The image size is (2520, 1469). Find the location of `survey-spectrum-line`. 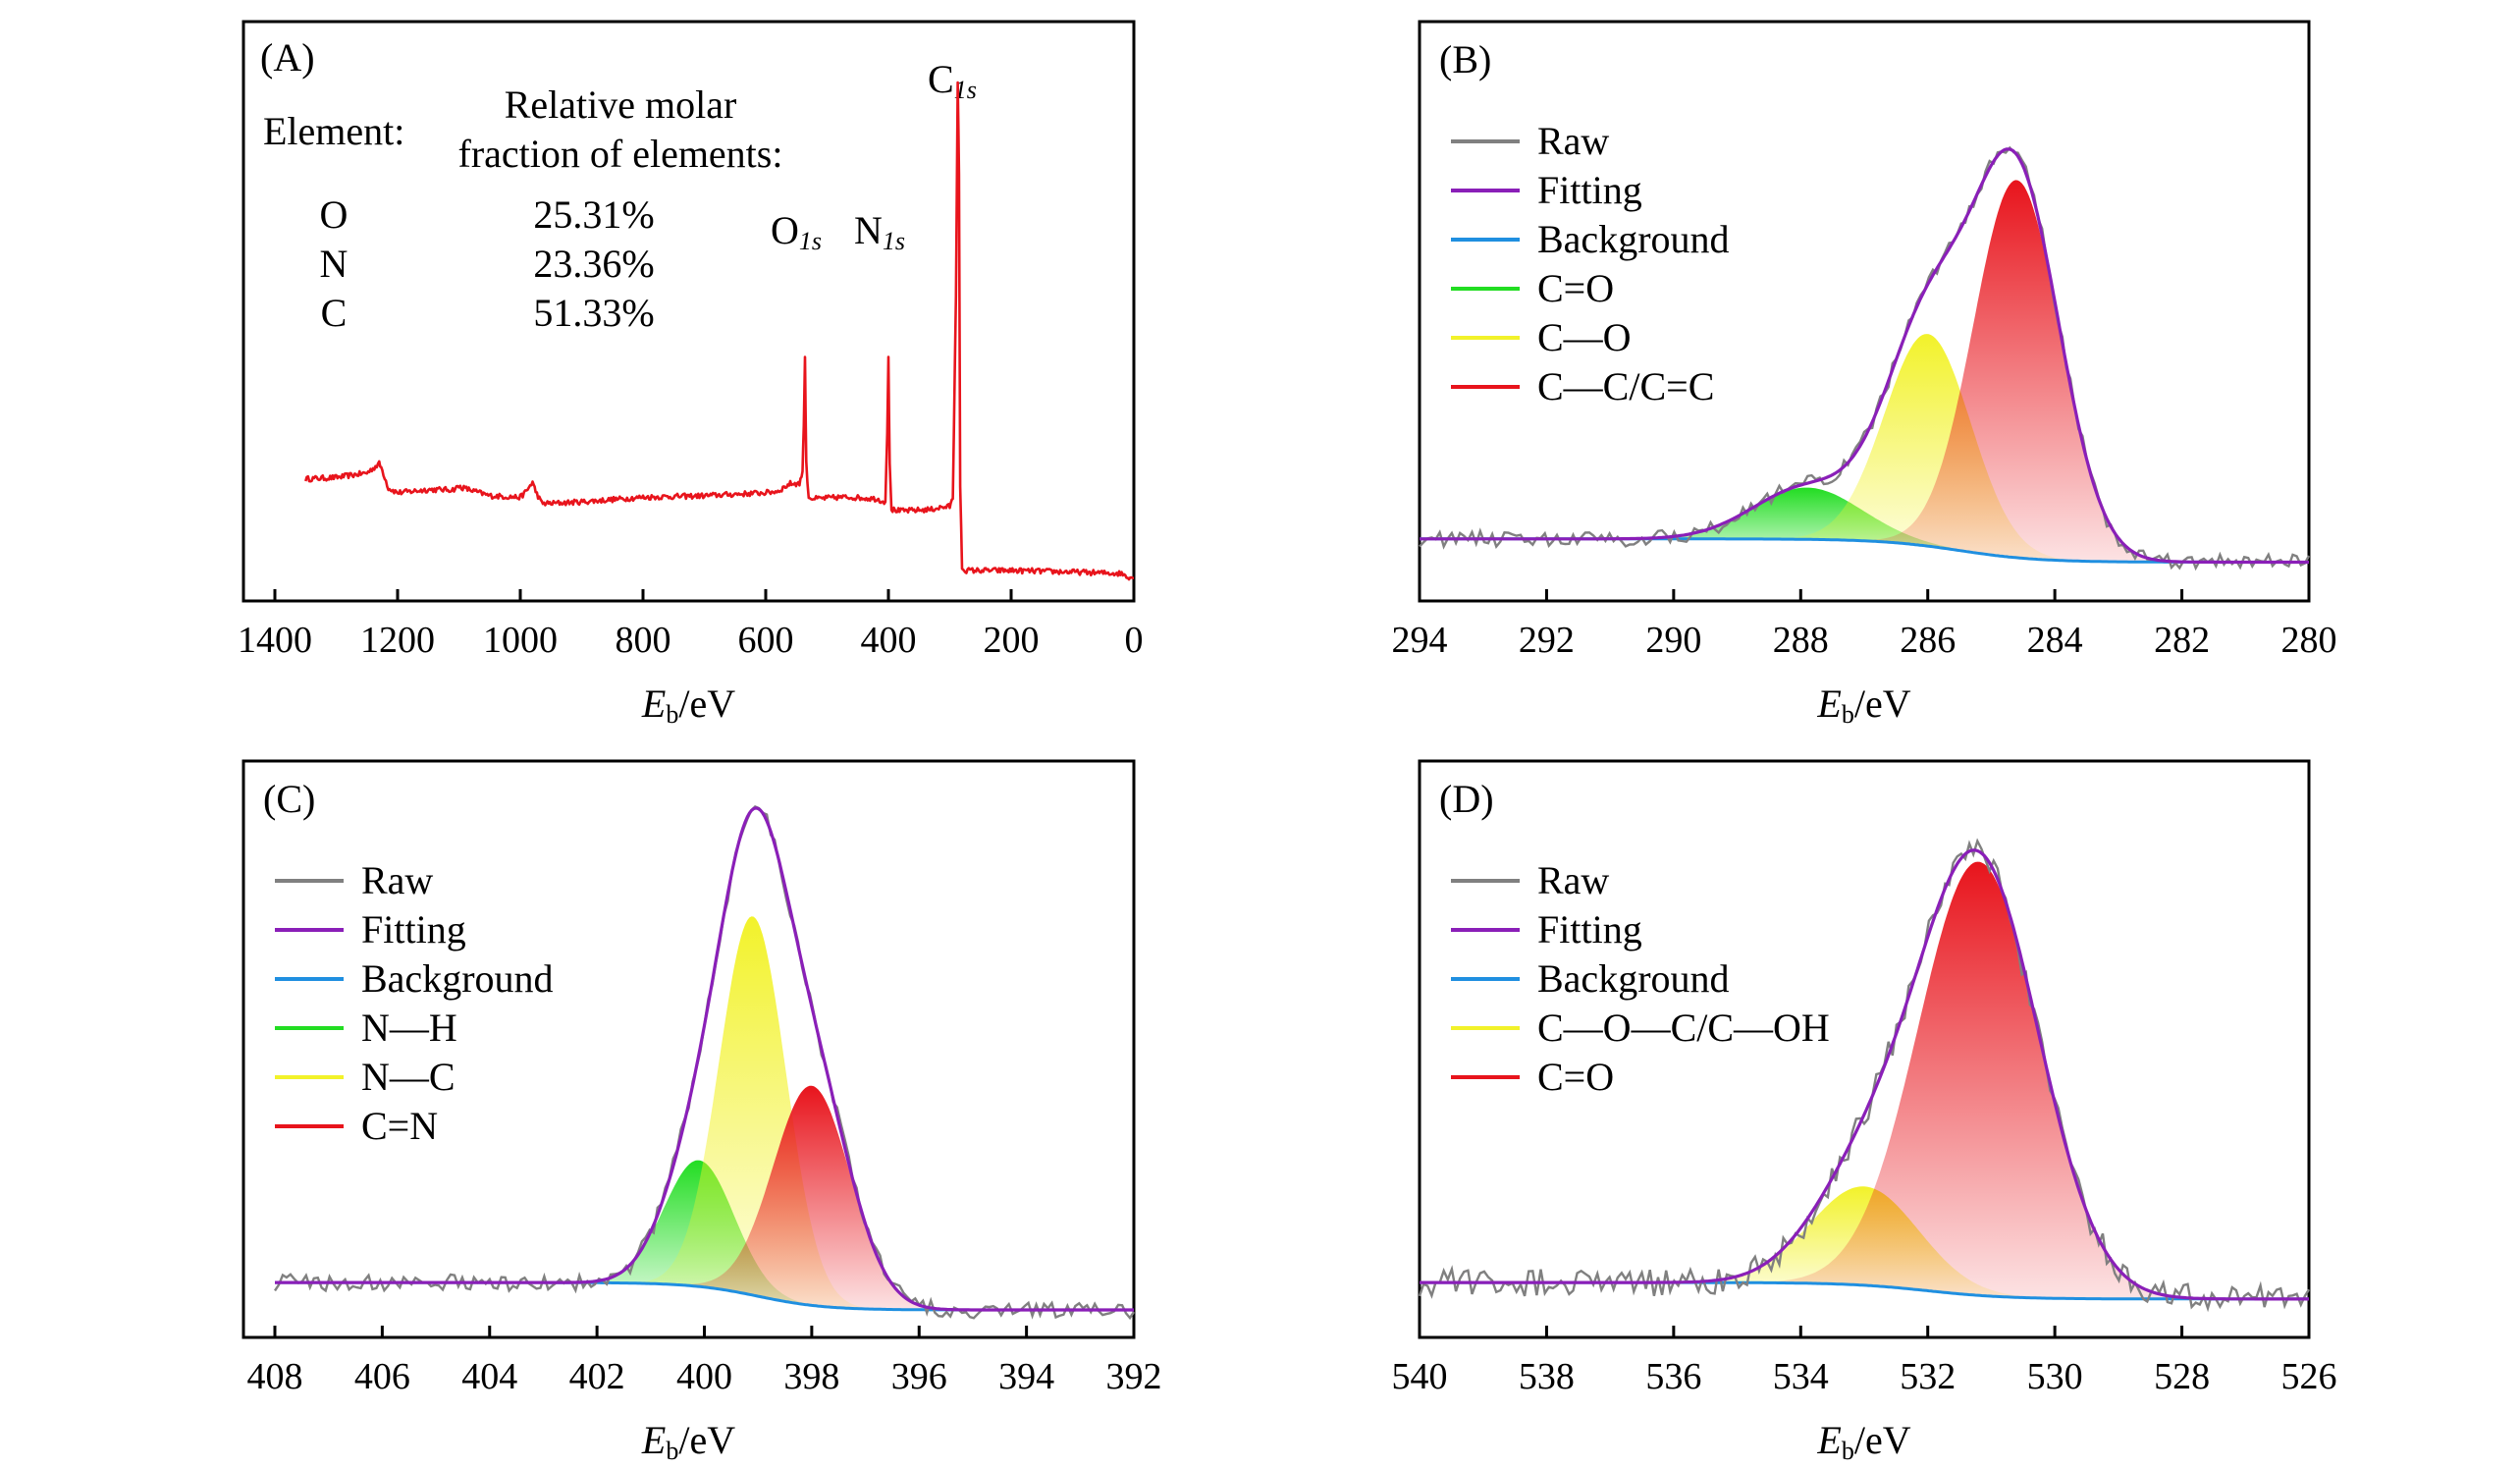

survey-spectrum-line is located at coordinates (719, 331).